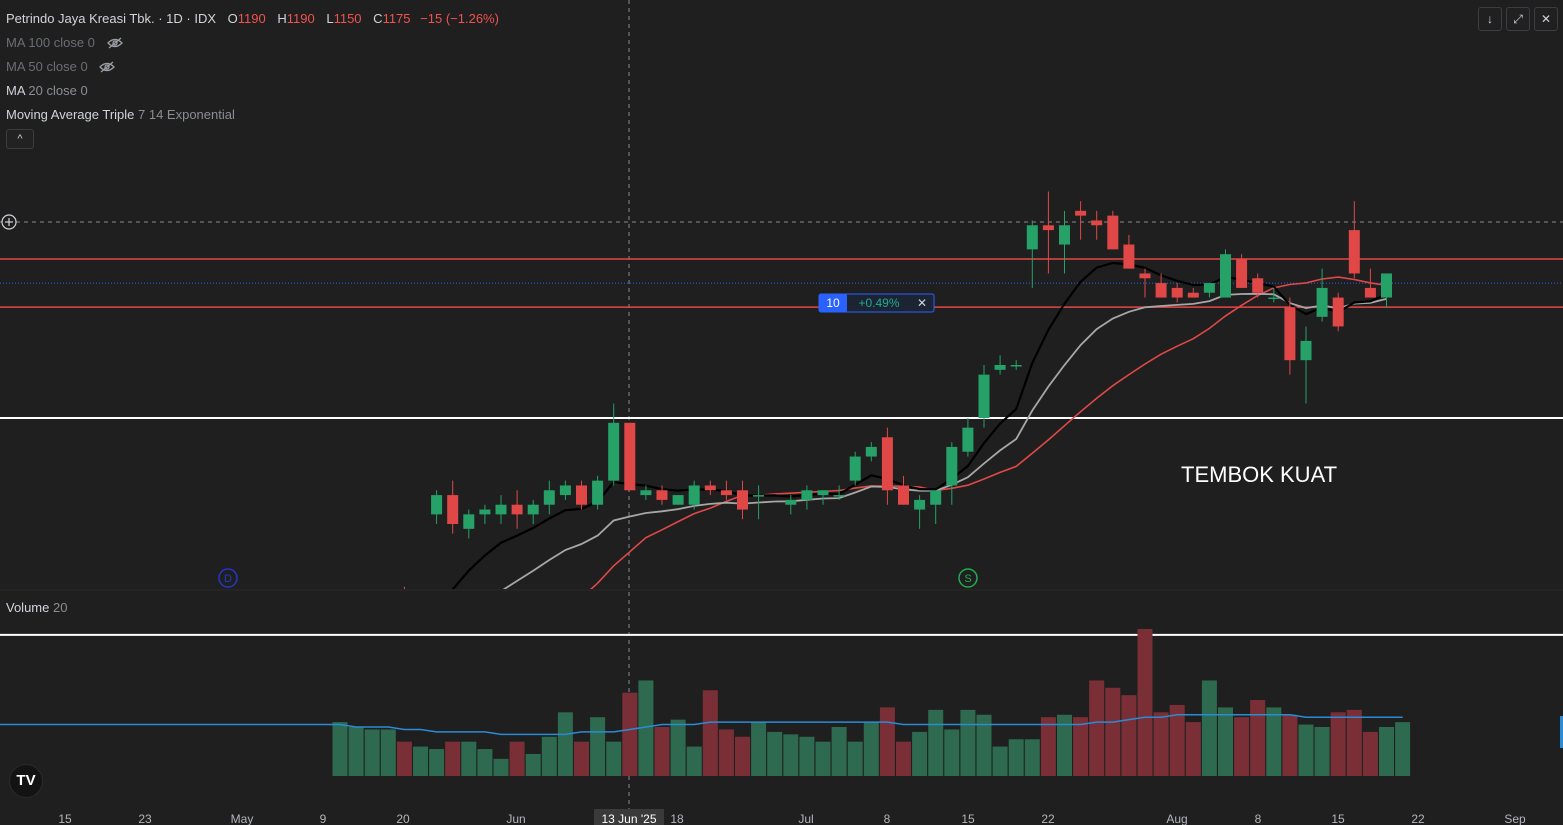  What do you see at coordinates (111, 18) in the screenshot?
I see `symbol-title: Petrindo Jaya Kreasi Tbk. · 1D · IDX` at bounding box center [111, 18].